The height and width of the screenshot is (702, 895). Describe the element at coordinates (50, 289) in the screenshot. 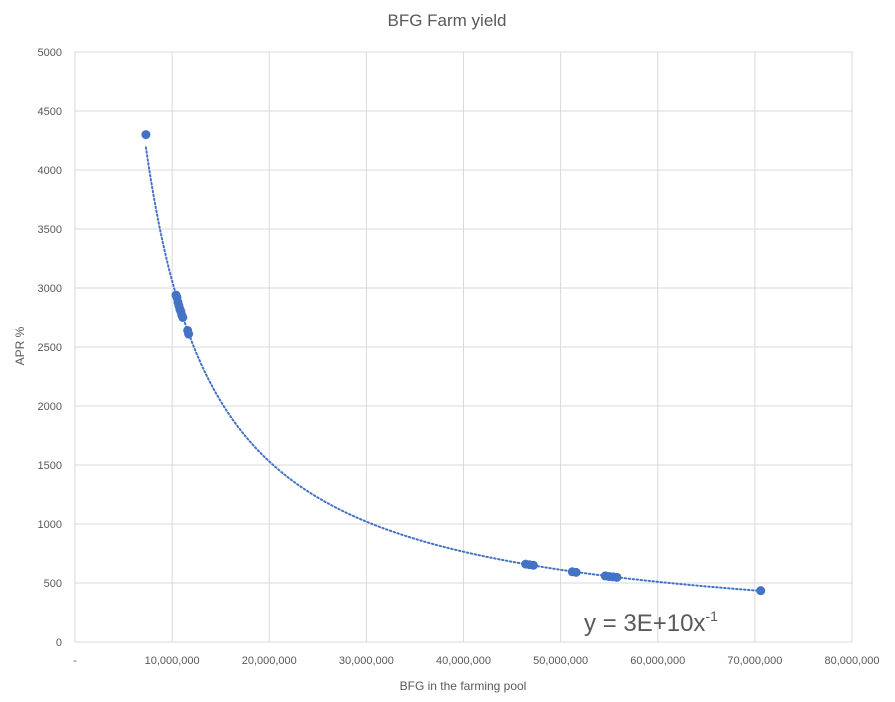

I see `y-tick-label: 3000` at that location.